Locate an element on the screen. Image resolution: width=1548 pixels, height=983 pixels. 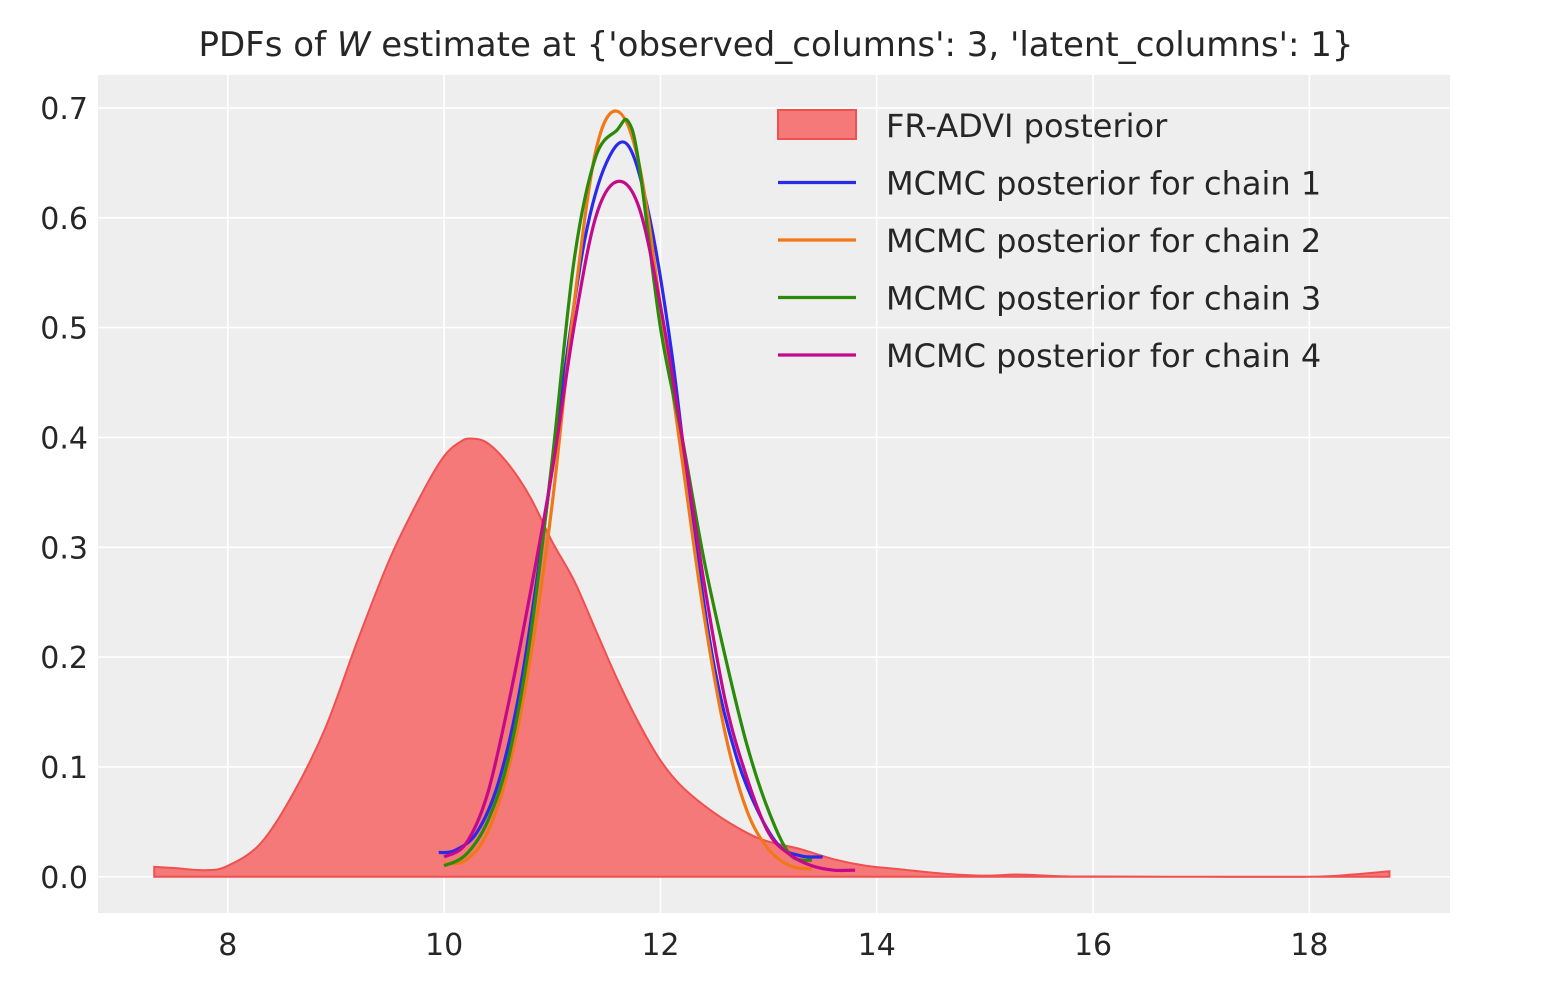
x-tick-label: 16 is located at coordinates (1093, 945).